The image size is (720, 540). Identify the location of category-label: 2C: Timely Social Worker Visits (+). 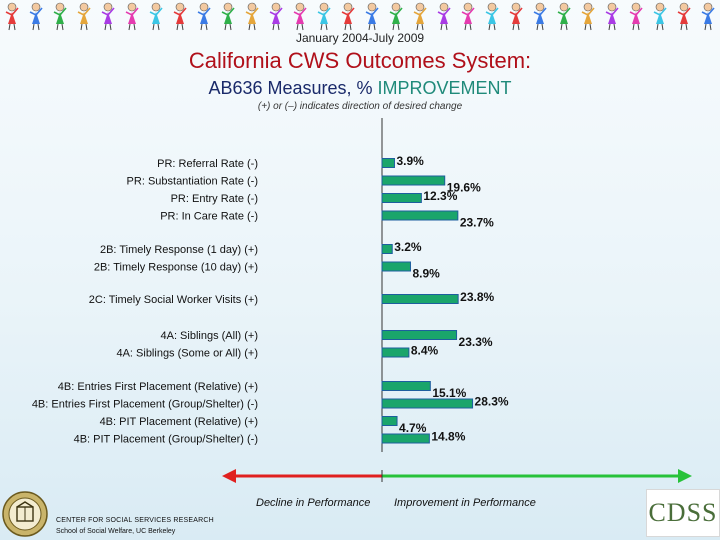
(173, 300).